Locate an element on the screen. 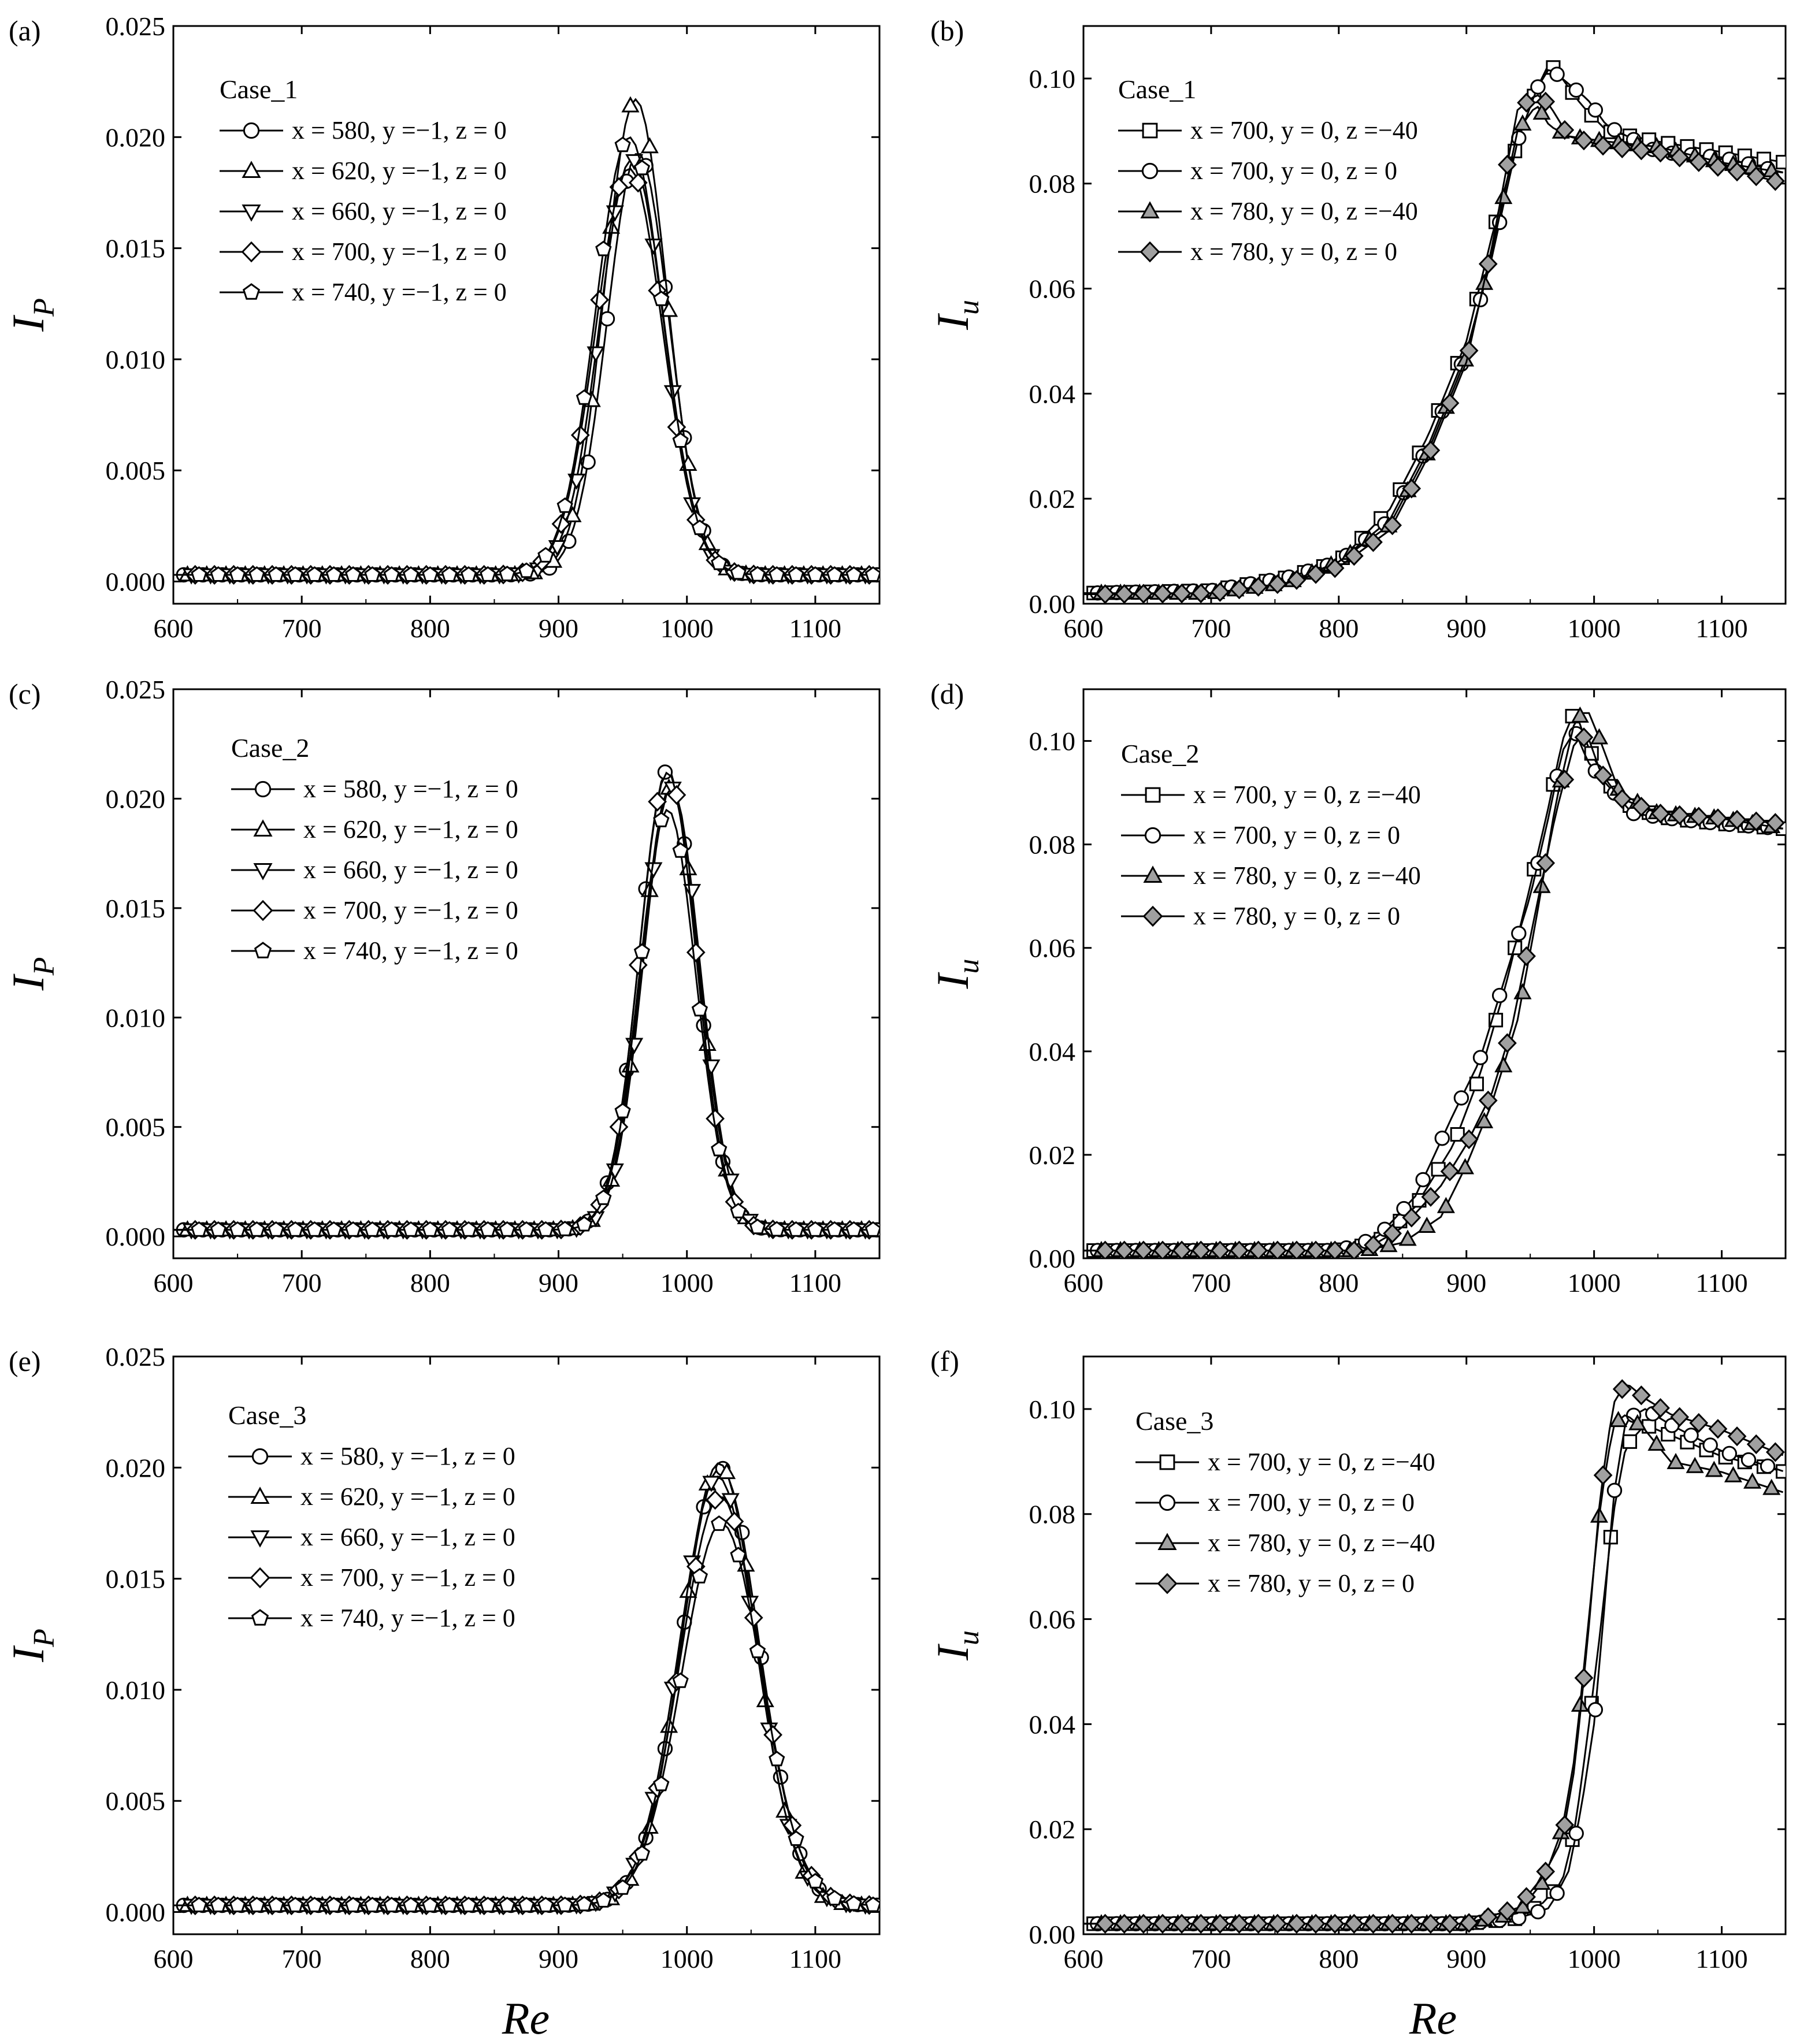 The height and width of the screenshot is (2044, 1800). legend-entry-label: x = 660, y =−1, z = 0 is located at coordinates (408, 1537).